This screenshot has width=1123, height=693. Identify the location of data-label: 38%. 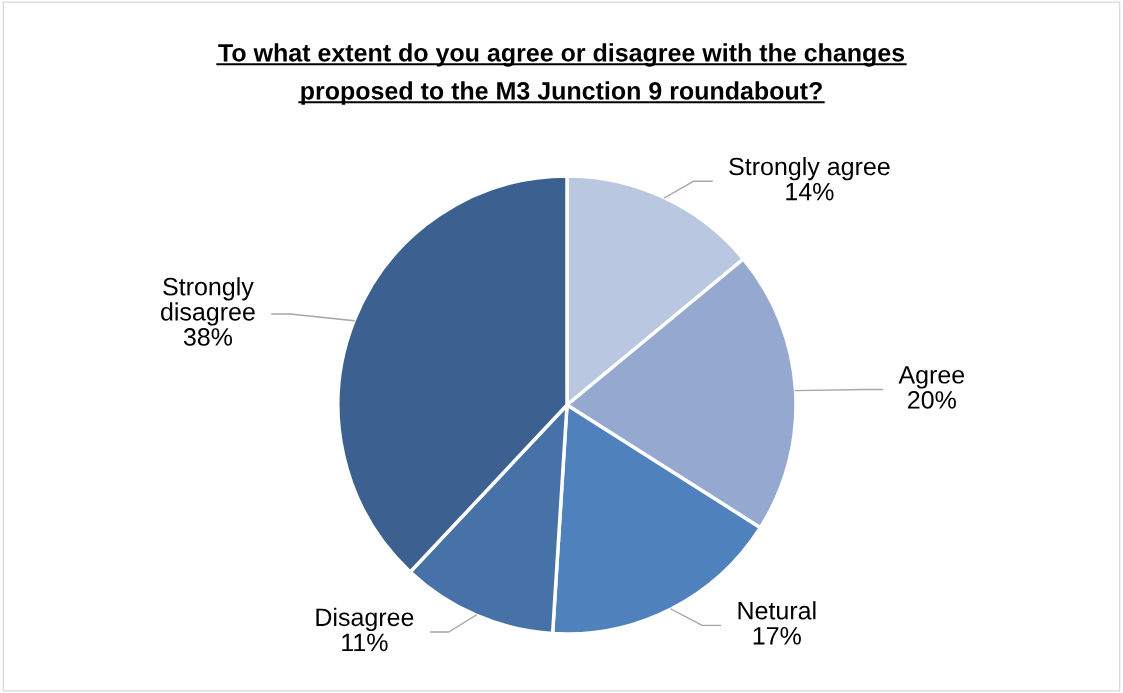
(208, 337).